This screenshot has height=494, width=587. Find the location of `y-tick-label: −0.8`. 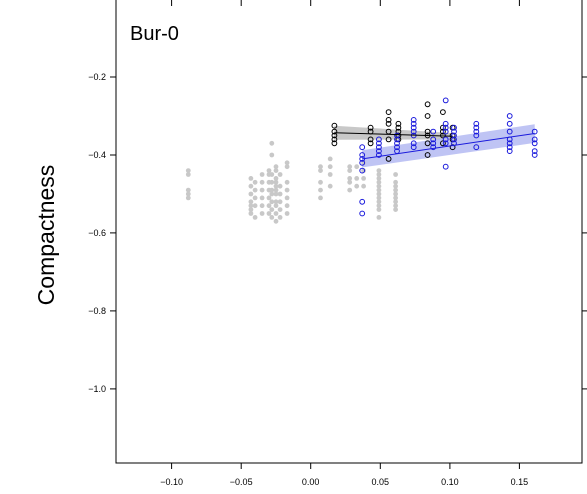

y-tick-label: −0.8 is located at coordinates (97, 311).